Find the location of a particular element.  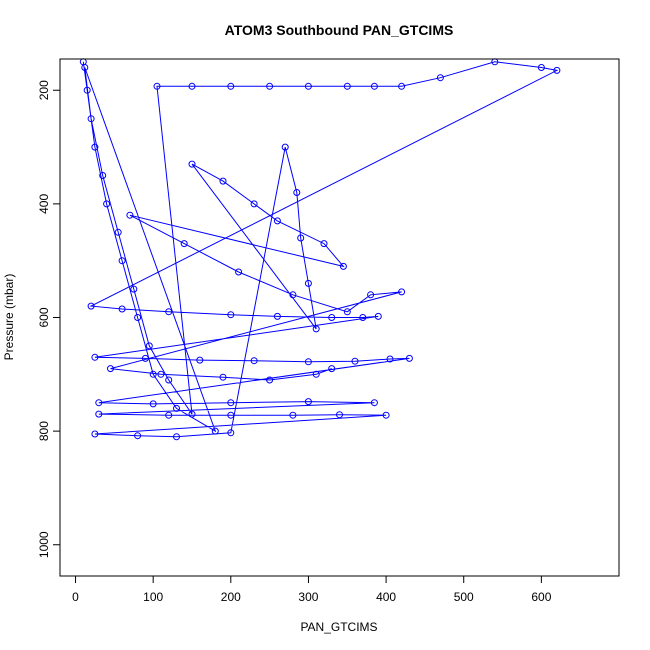

x-tick-label: 0 is located at coordinates (75, 597).